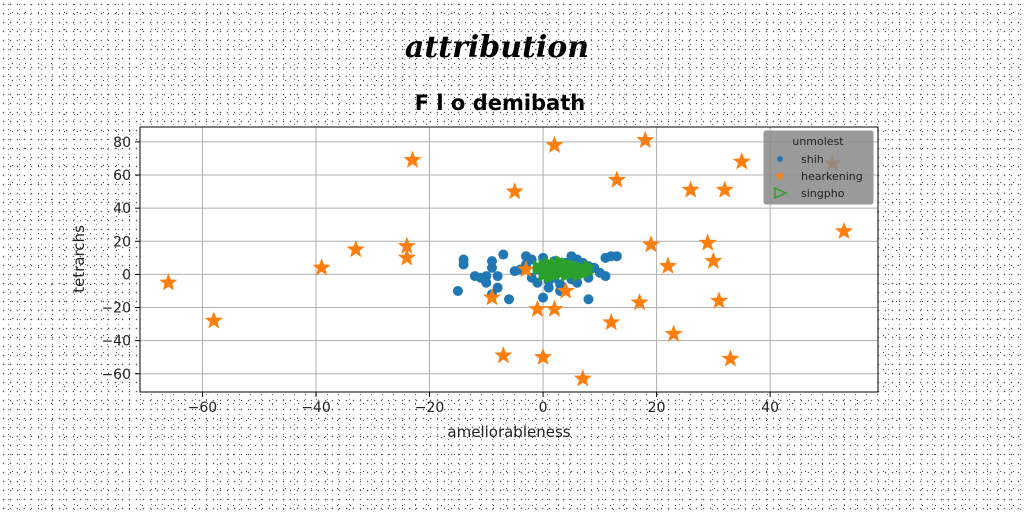 The image size is (1024, 512). What do you see at coordinates (770, 408) in the screenshot?
I see `x-tick-label: 40` at bounding box center [770, 408].